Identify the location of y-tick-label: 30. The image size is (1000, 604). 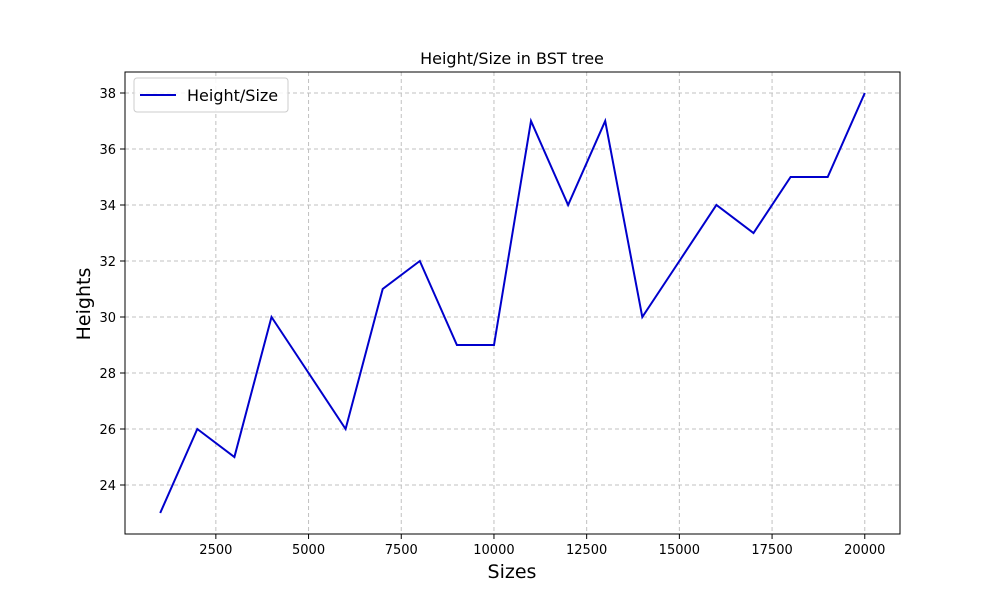
(107, 318).